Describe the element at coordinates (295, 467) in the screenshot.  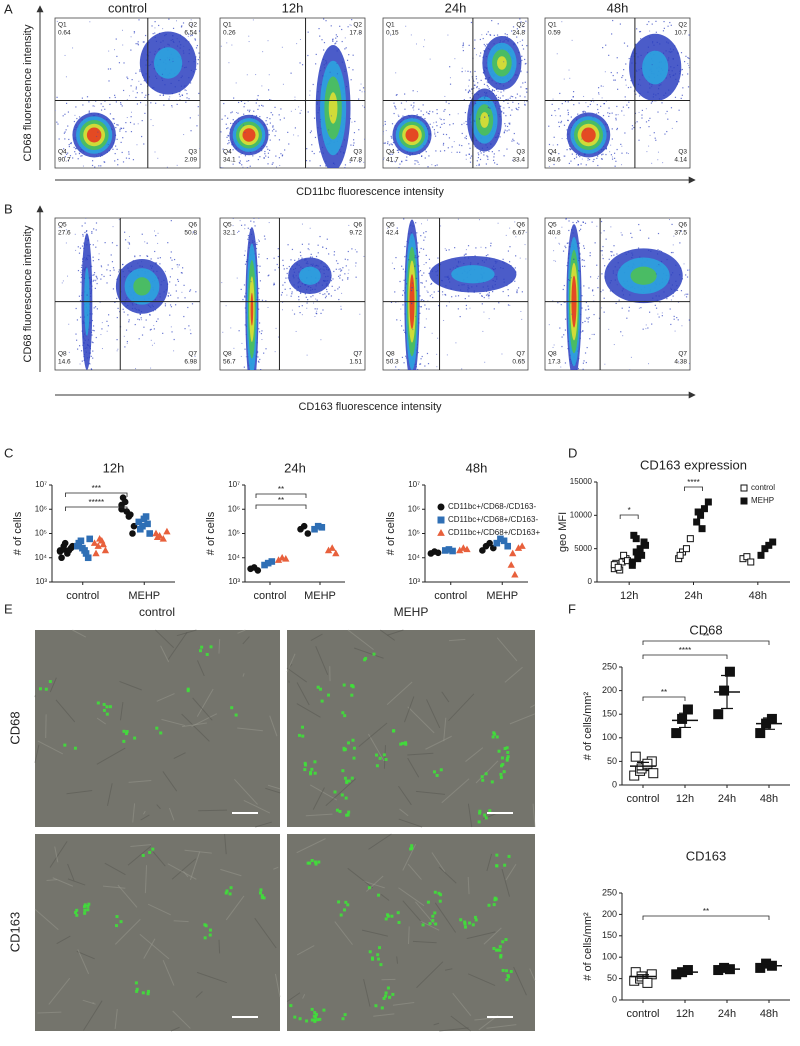
I see `chart-title: 24h` at that location.